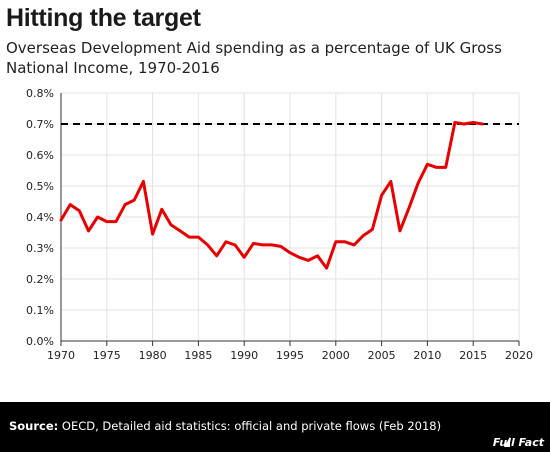  What do you see at coordinates (382, 355) in the screenshot?
I see `x-tick-label: 2005` at bounding box center [382, 355].